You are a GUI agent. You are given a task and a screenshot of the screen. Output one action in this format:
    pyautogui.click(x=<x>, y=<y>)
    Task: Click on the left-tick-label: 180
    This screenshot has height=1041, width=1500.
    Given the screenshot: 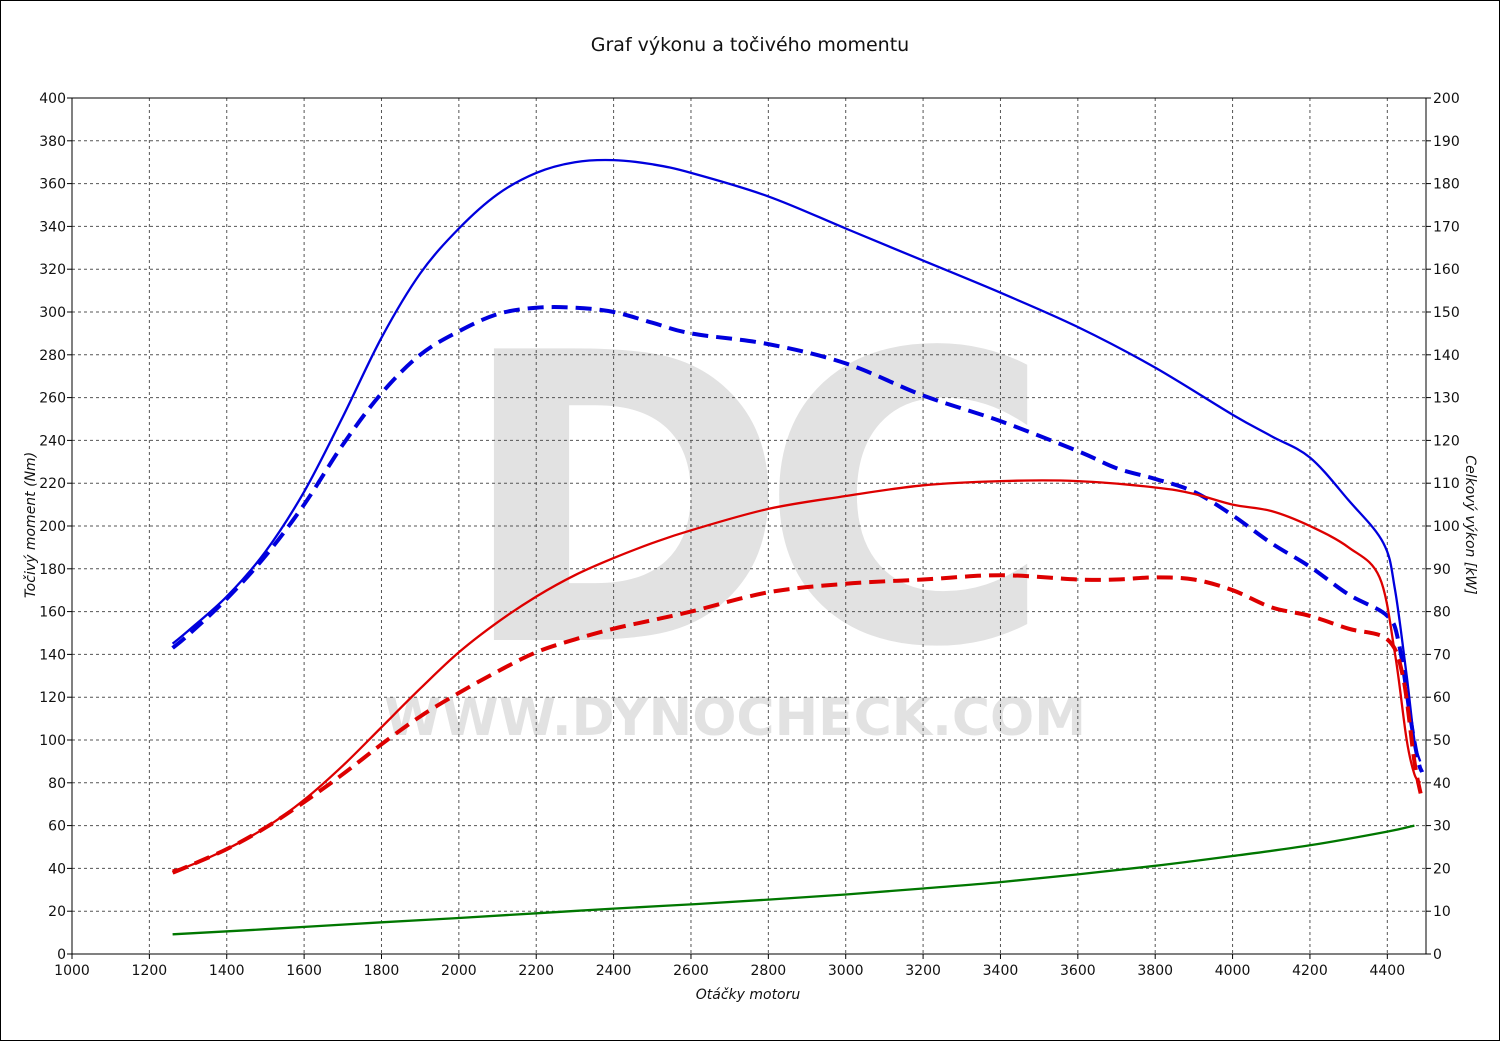 What is the action you would take?
    pyautogui.click(x=52, y=570)
    